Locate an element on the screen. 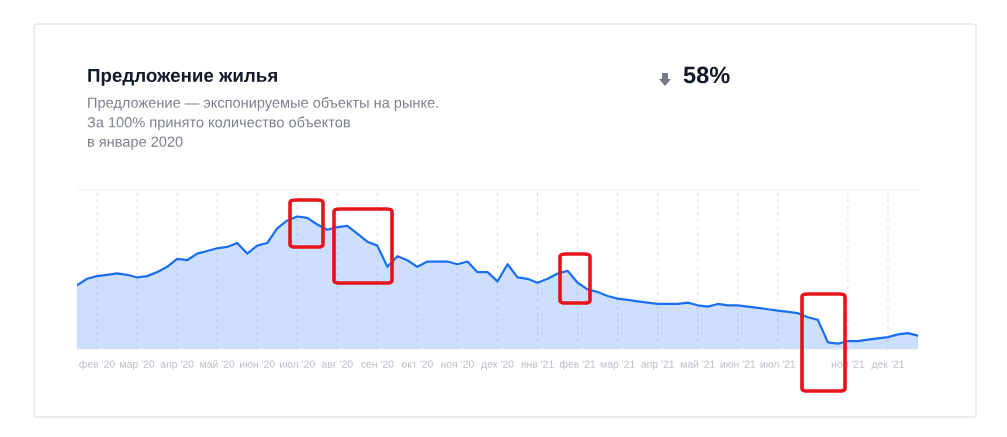 The image size is (1007, 437). x-tick-label: июл '21 is located at coordinates (778, 364).